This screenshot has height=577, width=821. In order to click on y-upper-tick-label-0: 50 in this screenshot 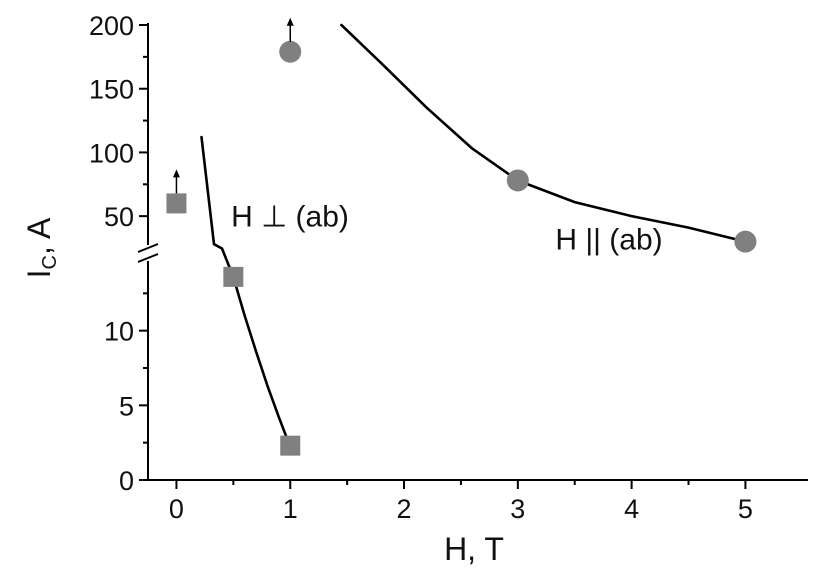, I will do `click(119, 217)`.